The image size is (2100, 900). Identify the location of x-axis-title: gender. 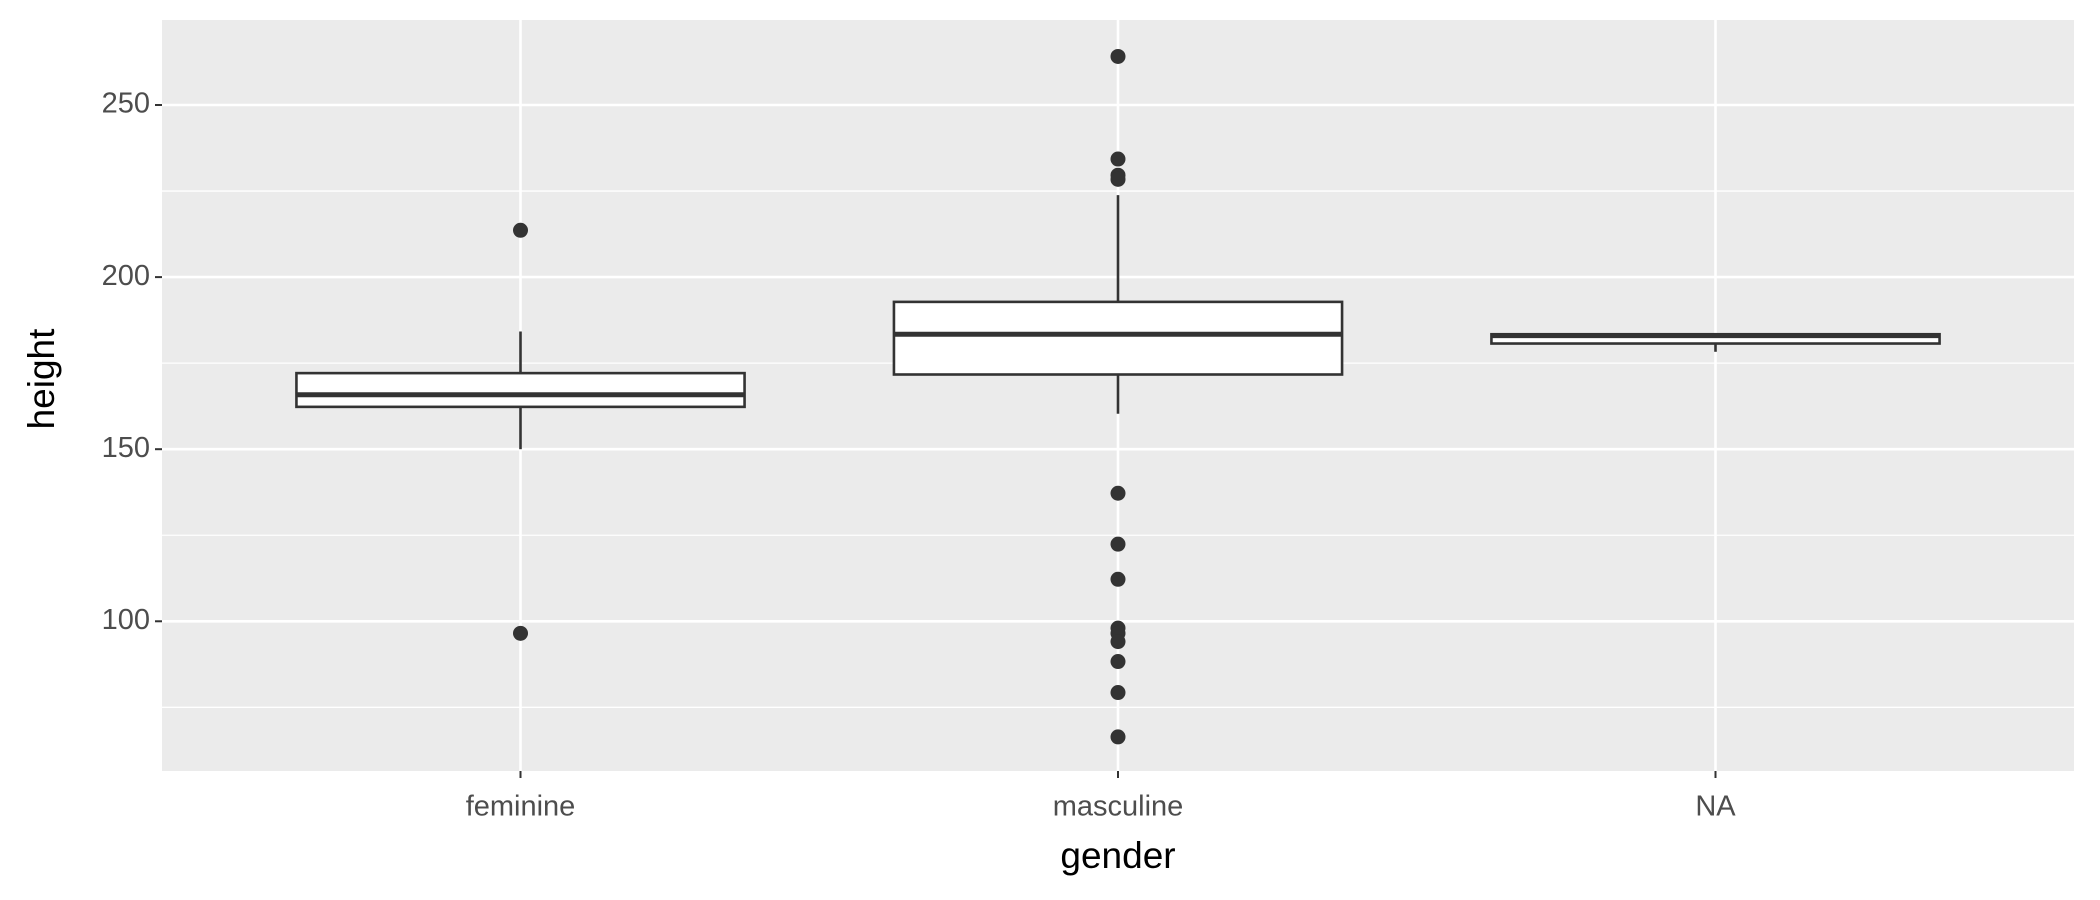
(1117, 855).